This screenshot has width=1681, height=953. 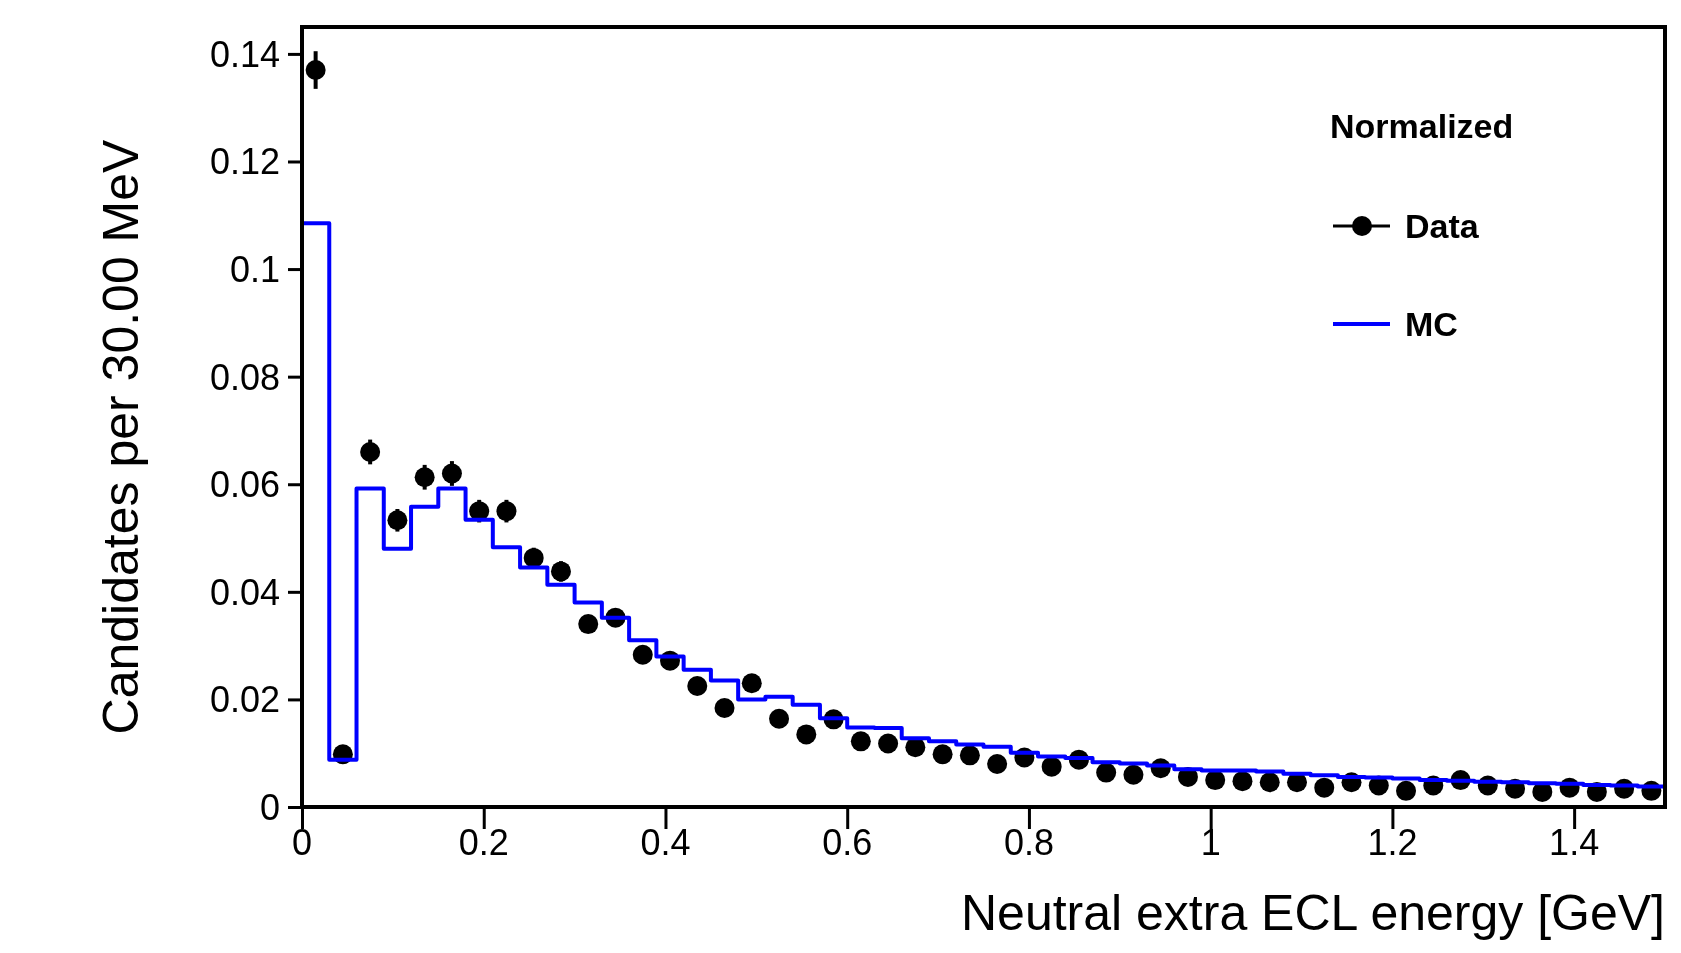 What do you see at coordinates (1210, 842) in the screenshot?
I see `x-tick-label: 1` at bounding box center [1210, 842].